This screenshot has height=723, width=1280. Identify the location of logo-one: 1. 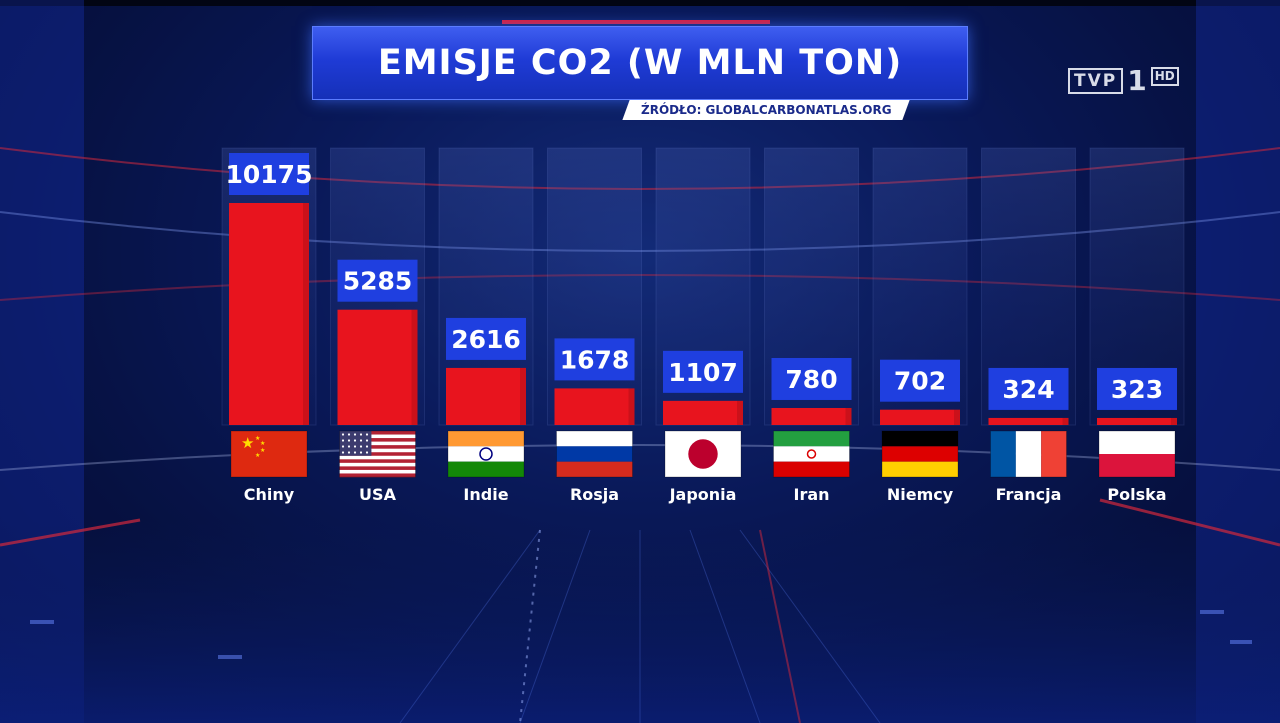
(1137, 80).